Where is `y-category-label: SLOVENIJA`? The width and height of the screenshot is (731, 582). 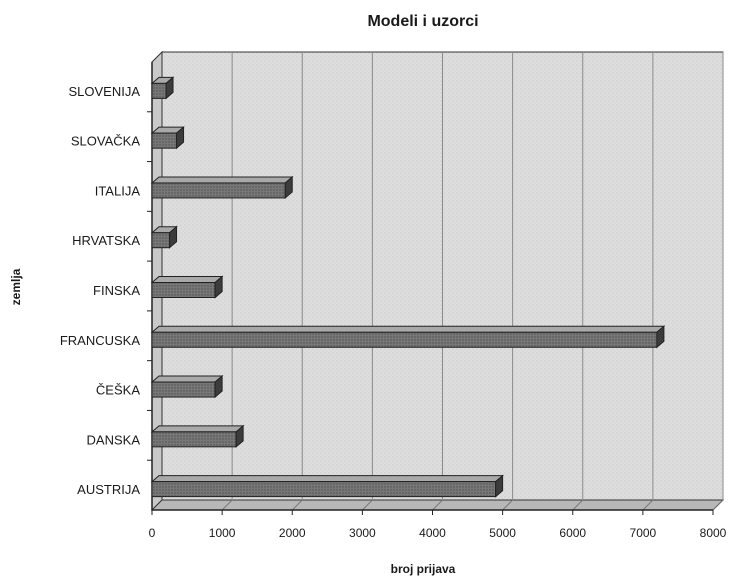 y-category-label: SLOVENIJA is located at coordinates (104, 91).